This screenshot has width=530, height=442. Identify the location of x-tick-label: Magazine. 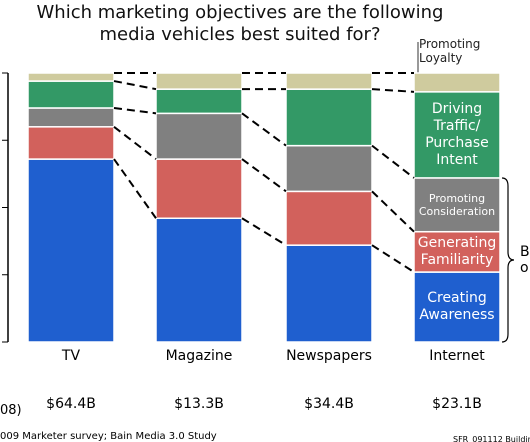
(199, 356).